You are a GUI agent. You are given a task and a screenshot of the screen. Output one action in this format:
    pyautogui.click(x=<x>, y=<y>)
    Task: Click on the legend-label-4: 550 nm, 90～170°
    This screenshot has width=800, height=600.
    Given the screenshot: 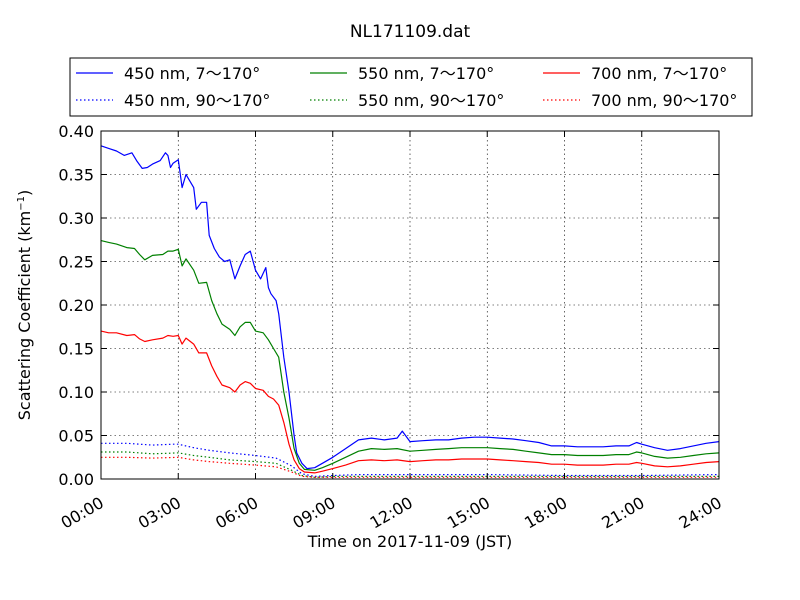 What is the action you would take?
    pyautogui.click(x=431, y=100)
    